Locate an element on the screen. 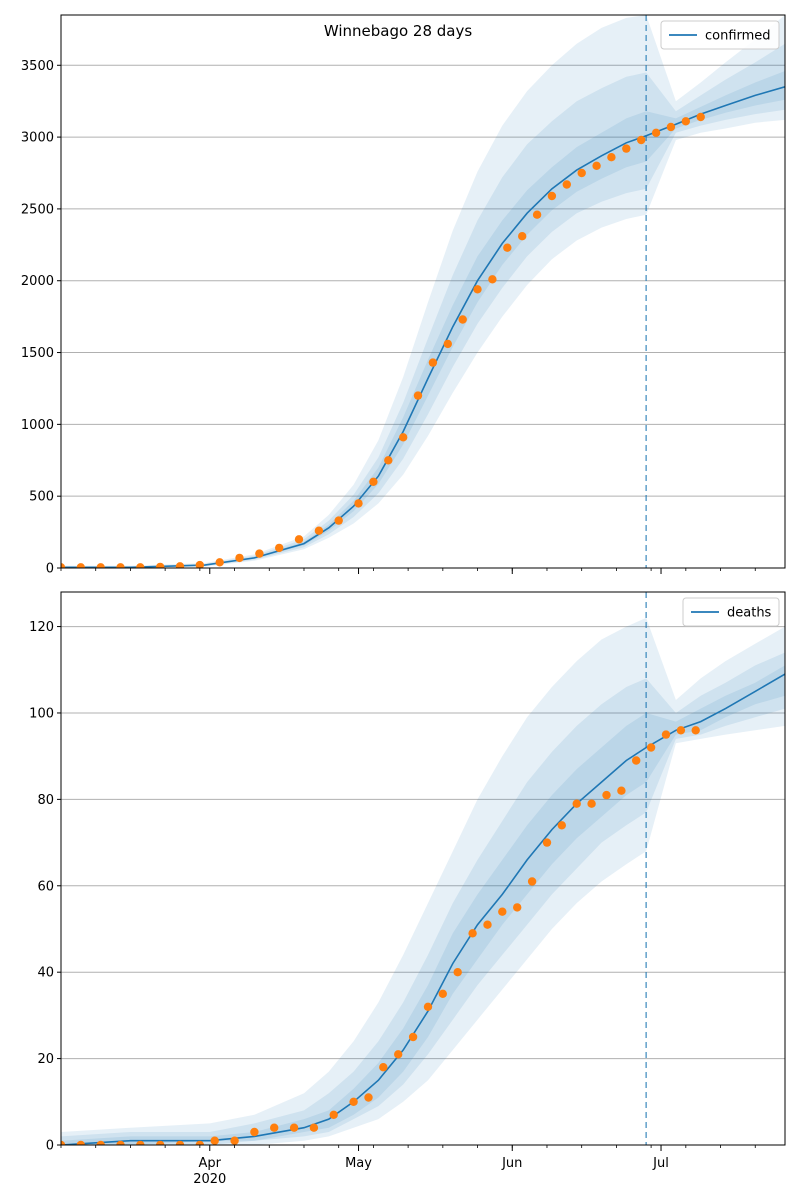  y-tick-label: 120 is located at coordinates (41, 627).